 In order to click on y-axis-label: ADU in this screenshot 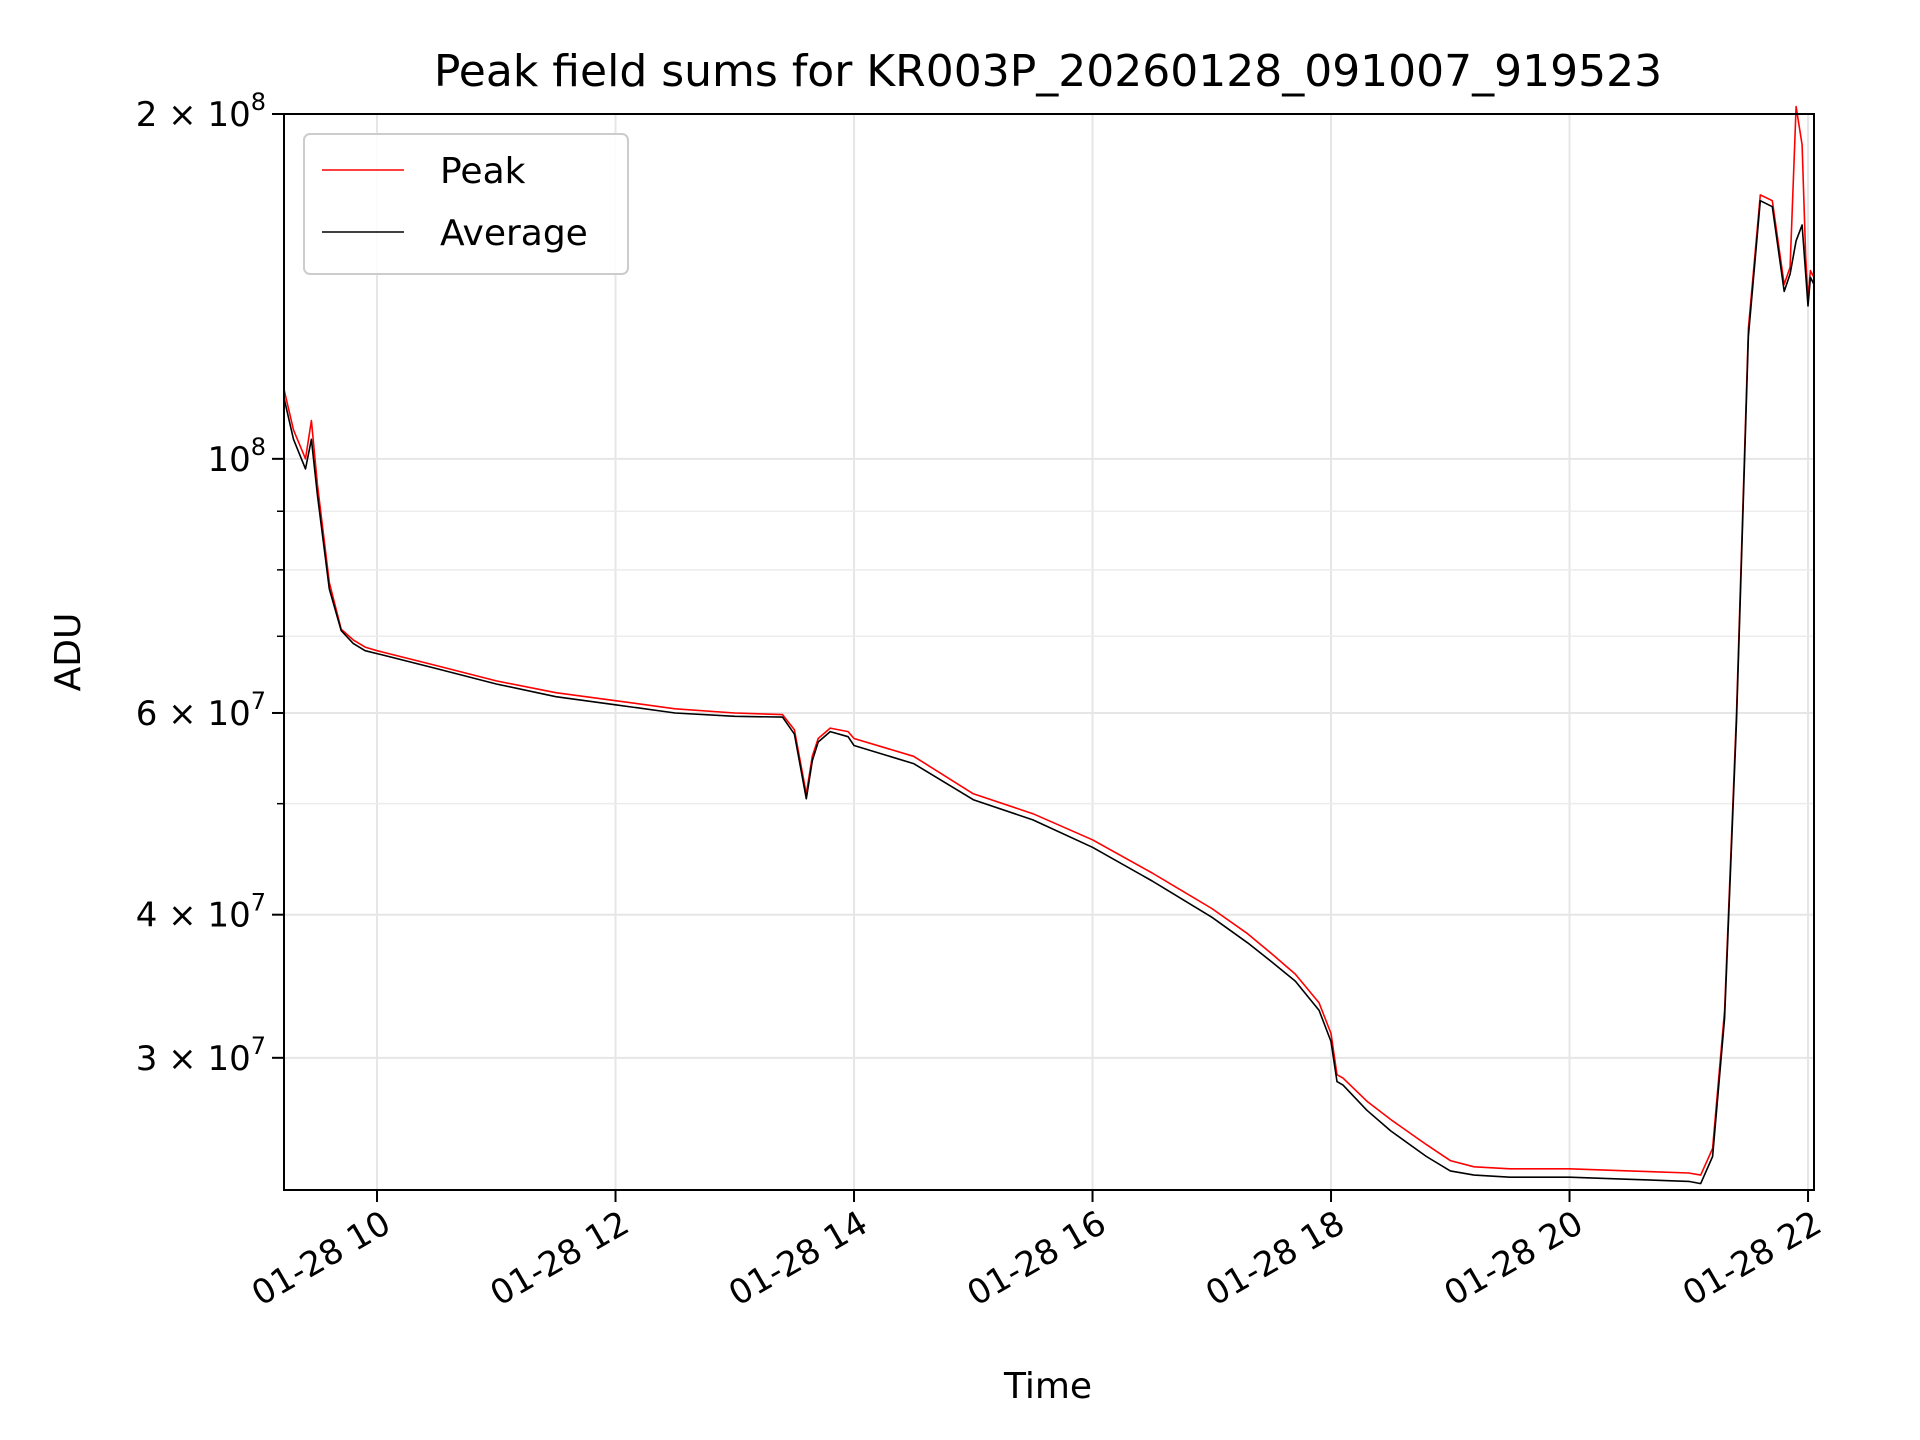, I will do `click(68, 652)`.